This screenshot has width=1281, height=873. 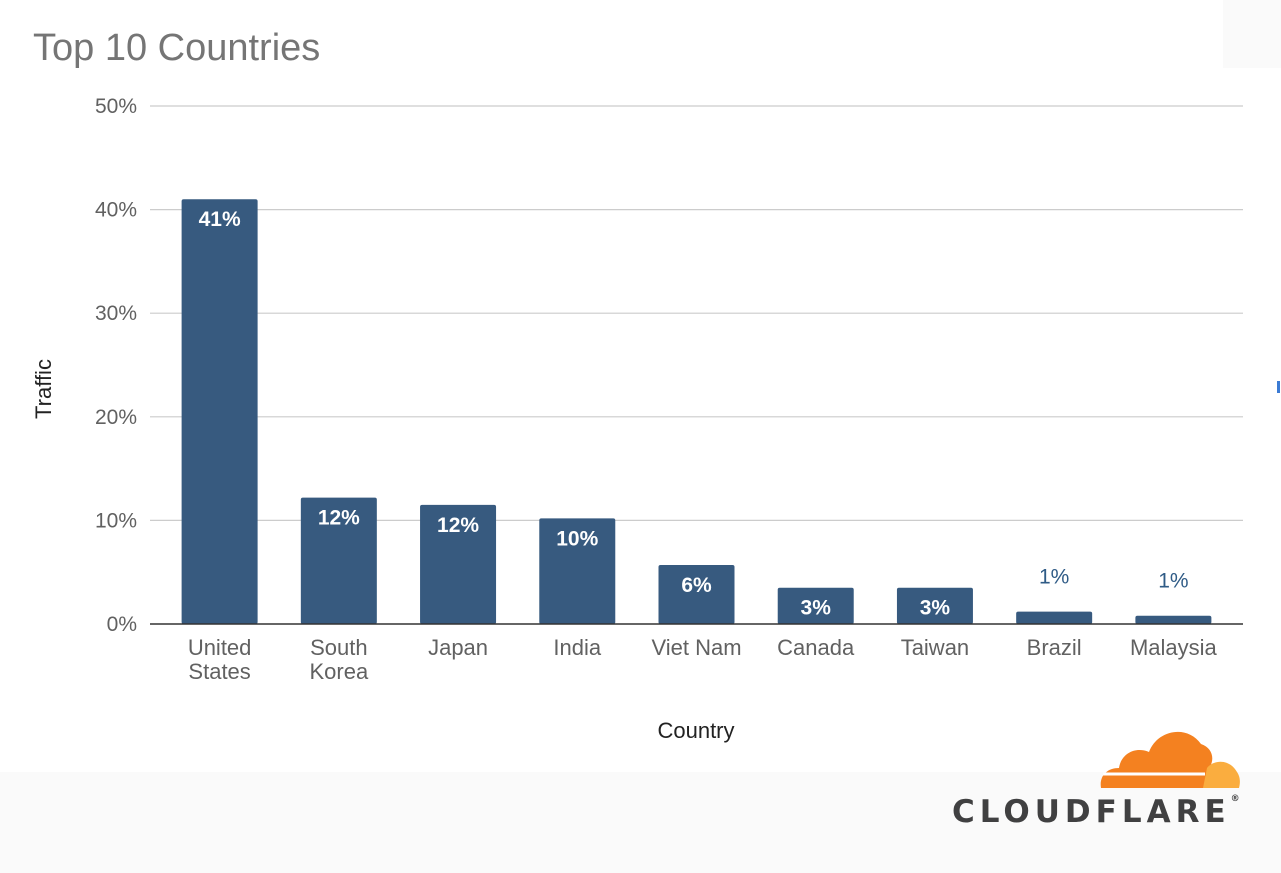 I want to click on y-tick-label: 0%, so click(x=122, y=624).